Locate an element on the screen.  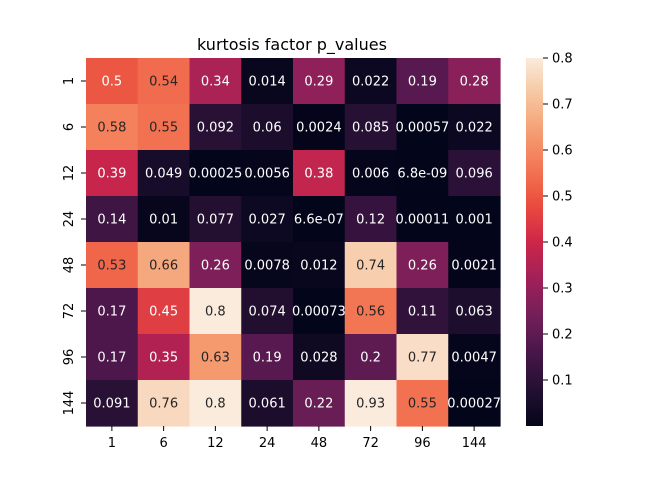
heatmap-cell-label: 0.55 is located at coordinates (422, 404).